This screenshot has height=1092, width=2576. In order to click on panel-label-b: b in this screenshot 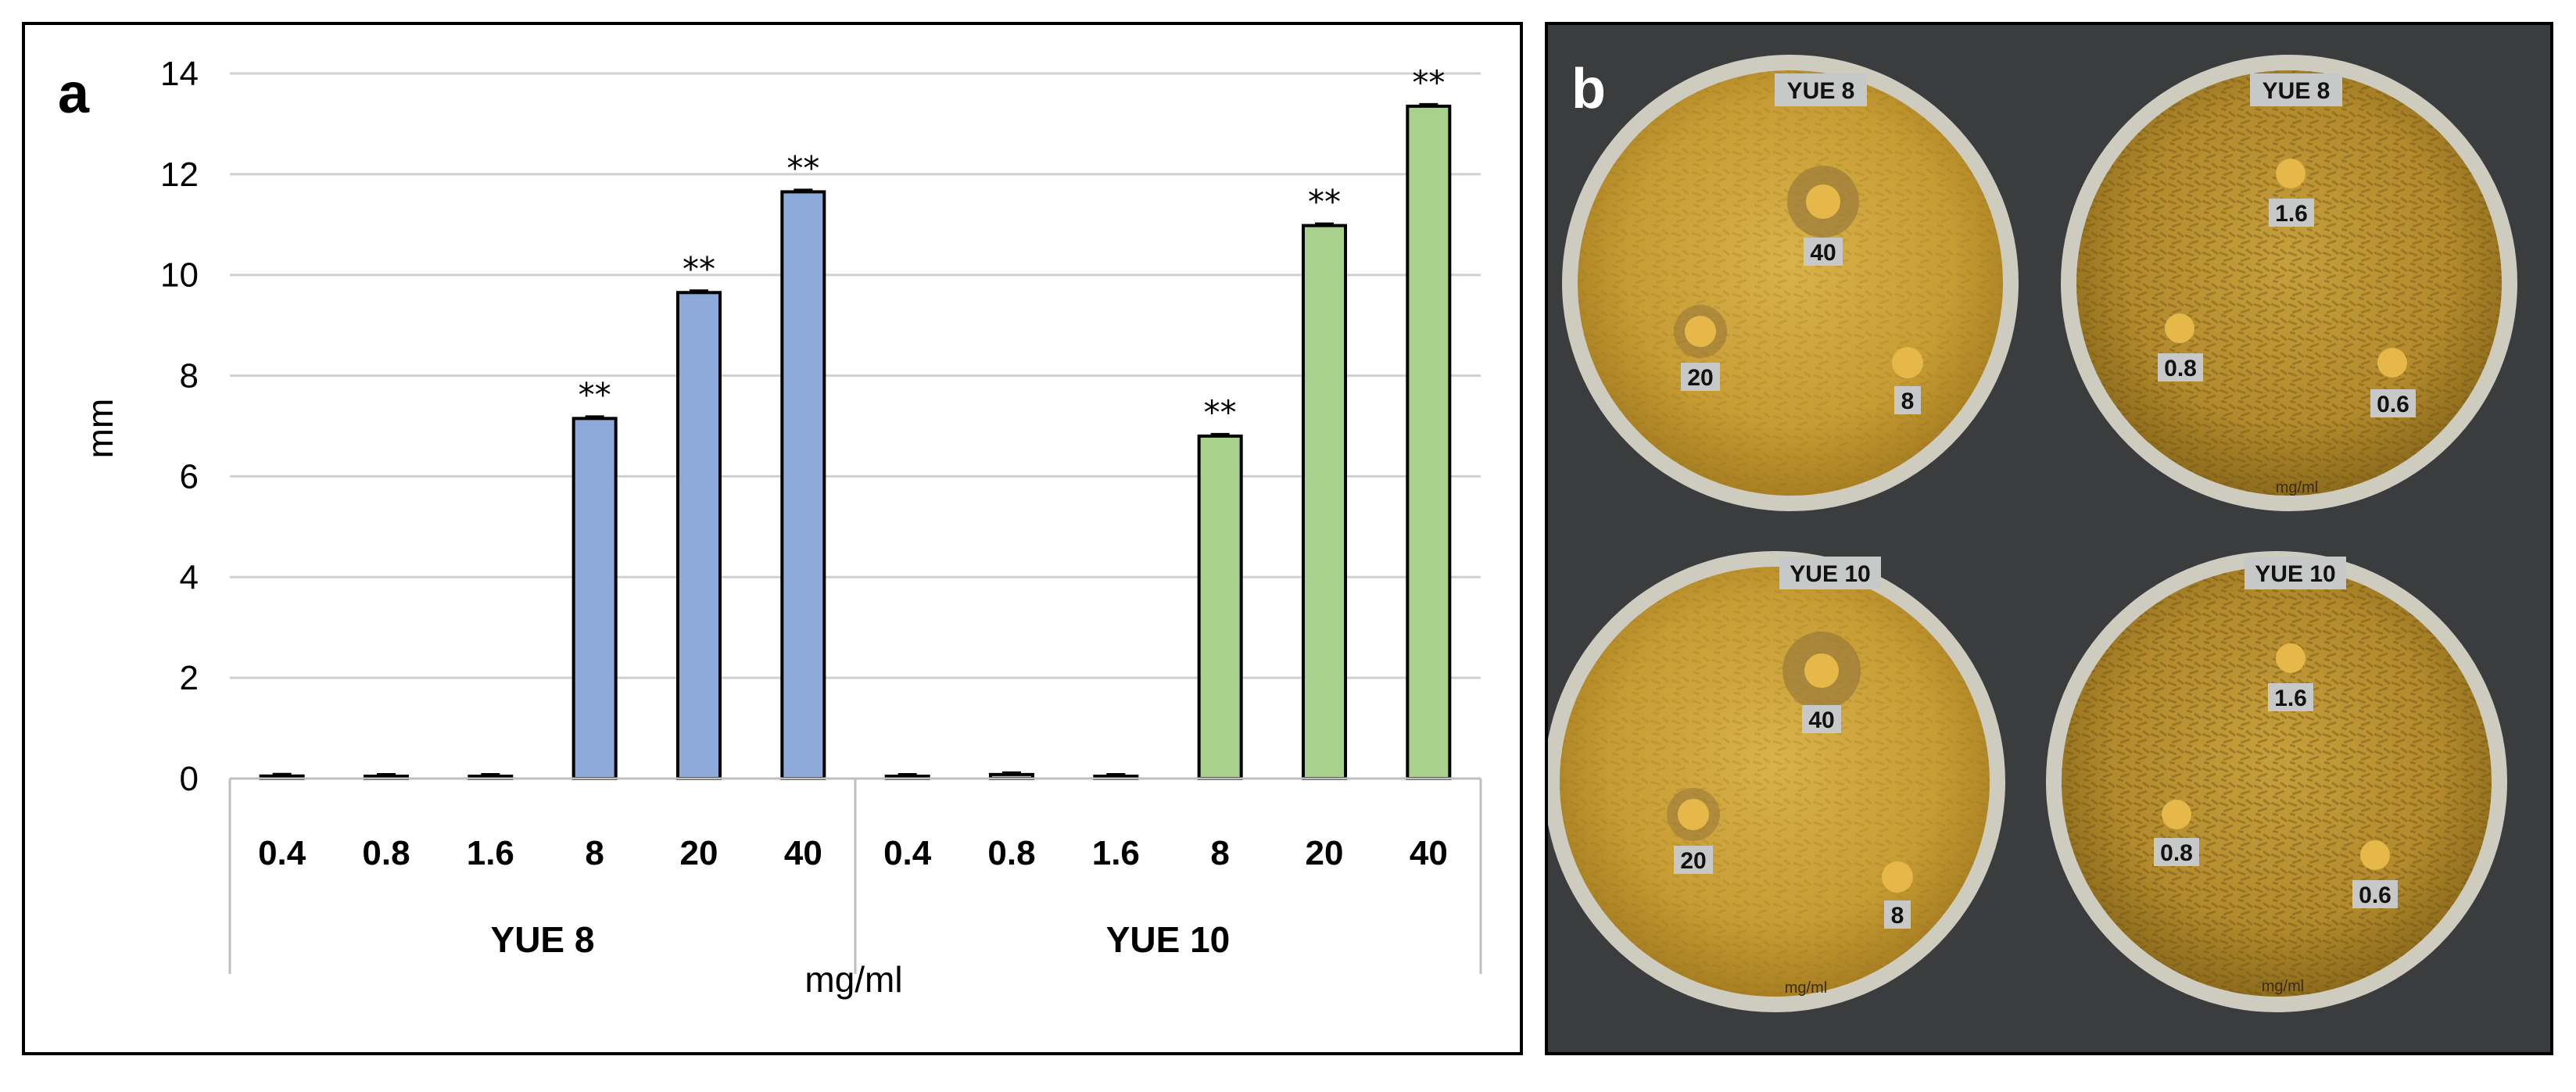, I will do `click(1588, 89)`.